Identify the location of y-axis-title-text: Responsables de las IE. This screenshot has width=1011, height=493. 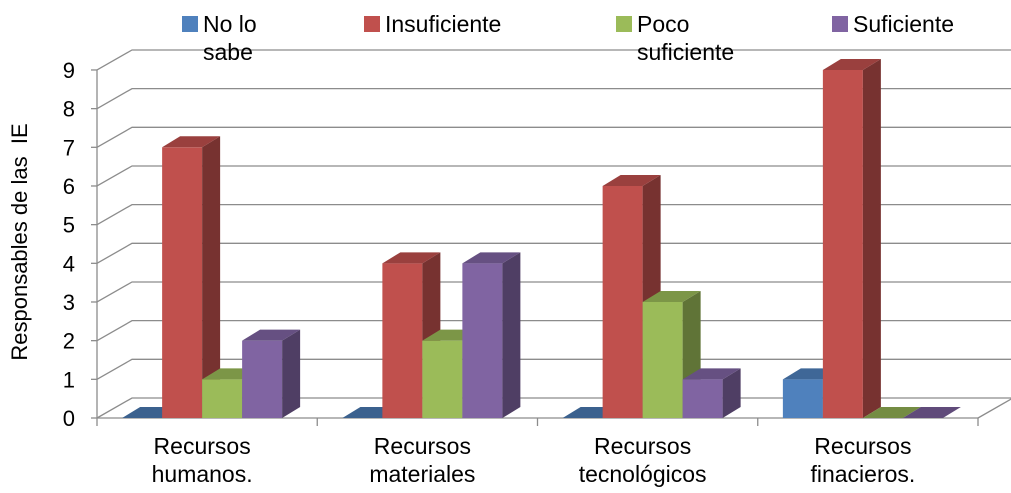
(19, 242).